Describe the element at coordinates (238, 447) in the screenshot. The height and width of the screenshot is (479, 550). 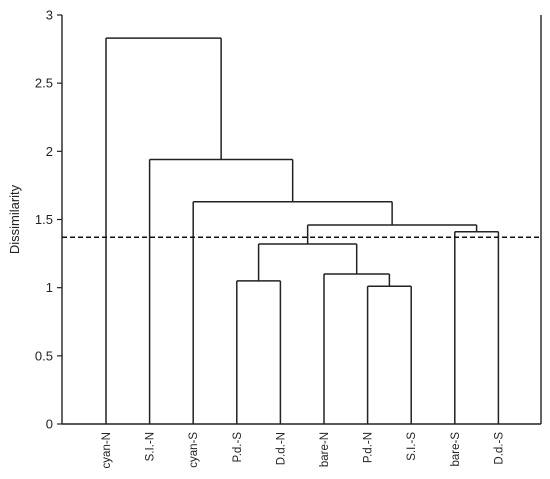
I see `leaf-label: P.d.-S` at that location.